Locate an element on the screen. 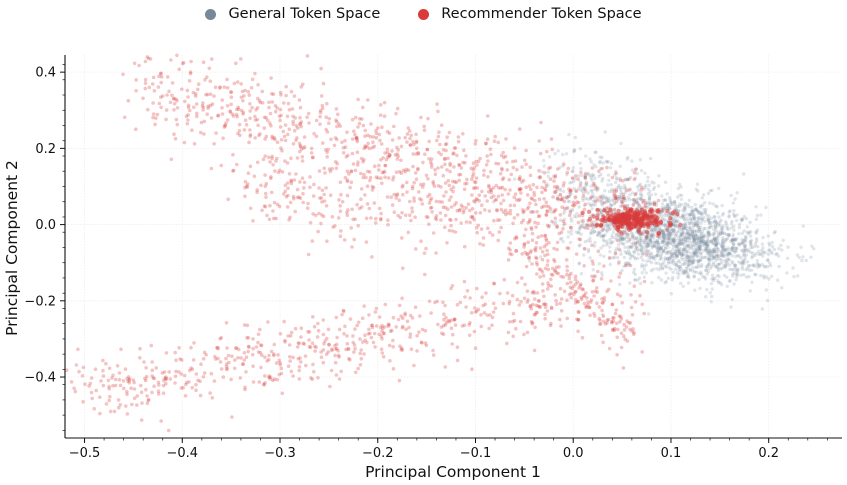 The height and width of the screenshot is (485, 847). legend-item-general: General Token Space is located at coordinates (292, 14).